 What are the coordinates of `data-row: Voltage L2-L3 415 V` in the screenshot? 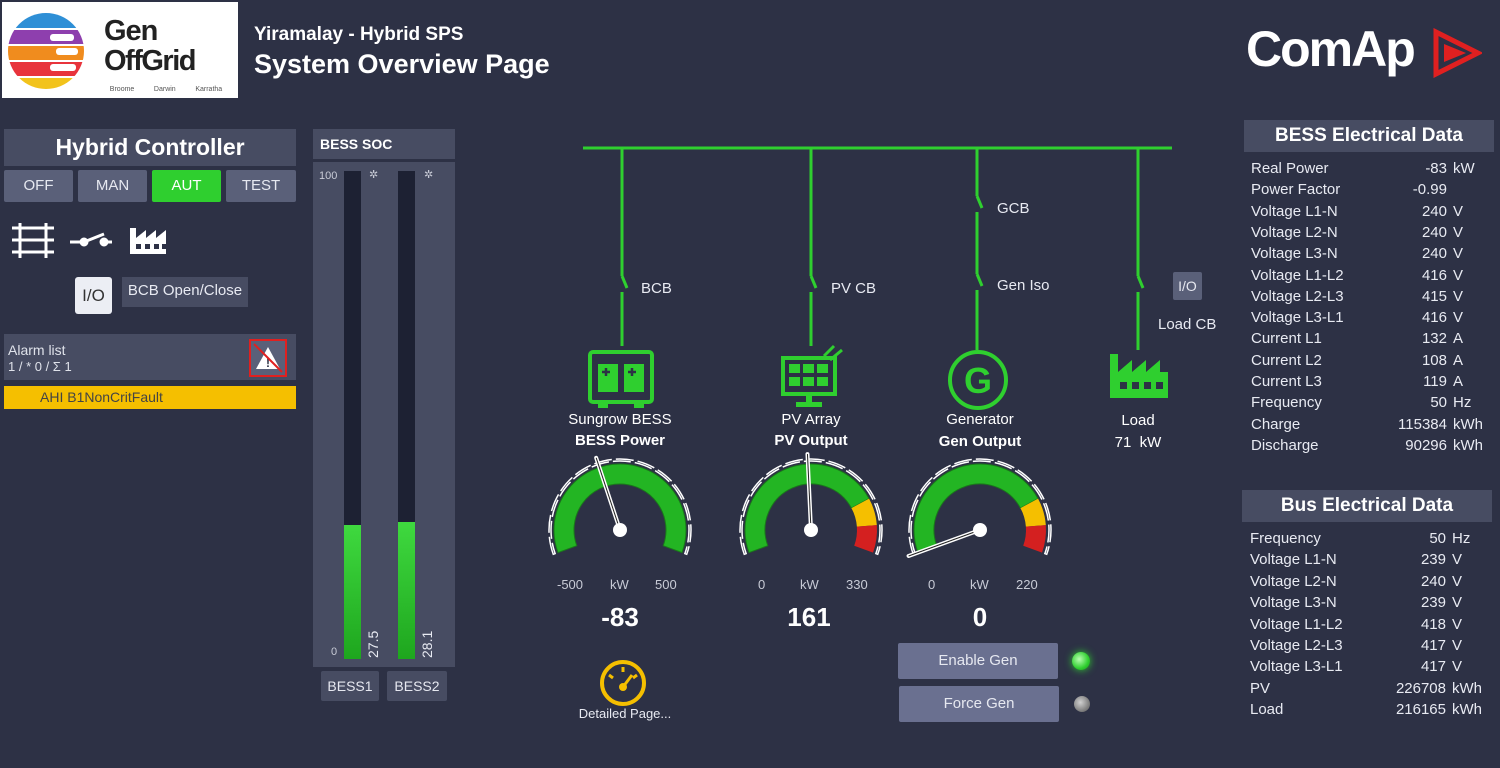 It's located at (1363, 298).